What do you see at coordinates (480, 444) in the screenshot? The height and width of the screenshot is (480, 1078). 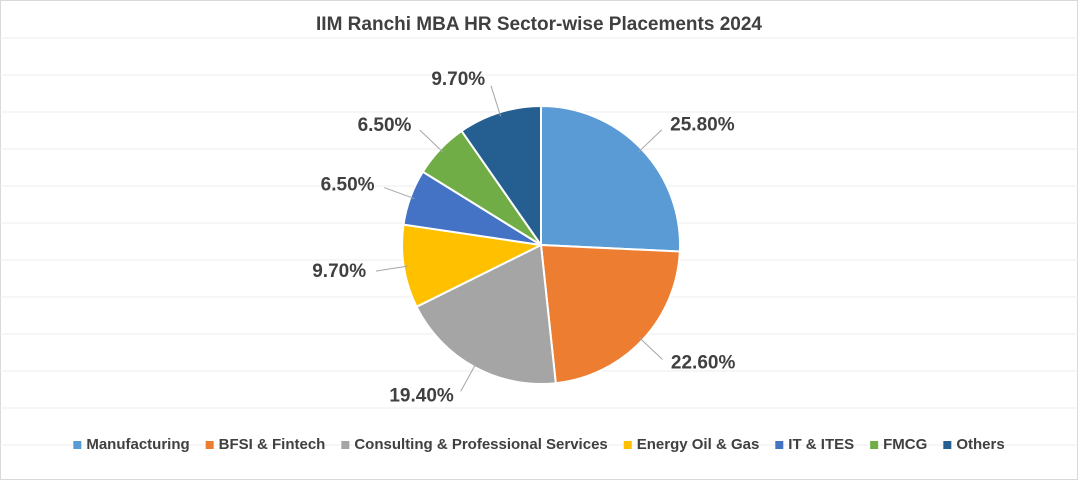 I see `legend-label: Consulting & Professional Services` at bounding box center [480, 444].